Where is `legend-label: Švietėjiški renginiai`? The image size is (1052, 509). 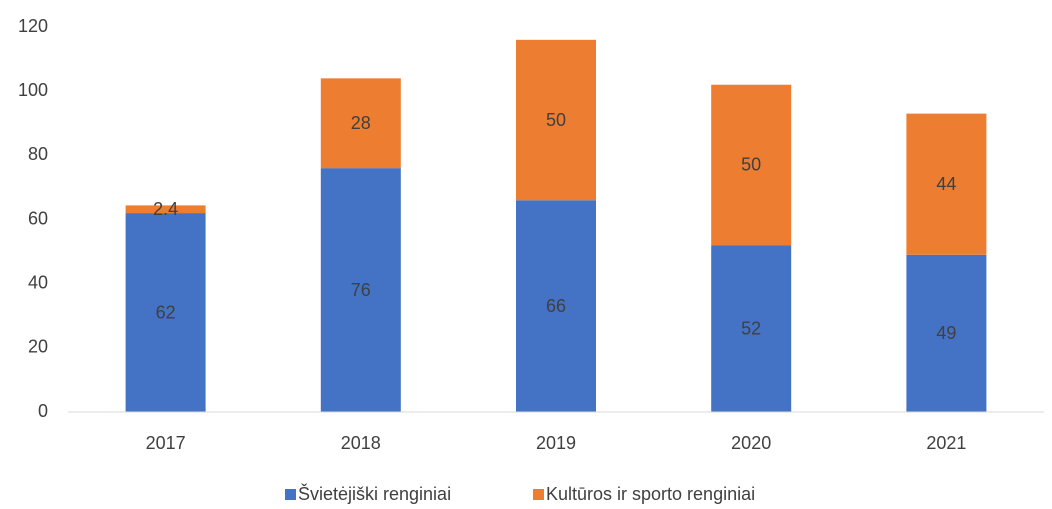 legend-label: Švietėjiški renginiai is located at coordinates (374, 493).